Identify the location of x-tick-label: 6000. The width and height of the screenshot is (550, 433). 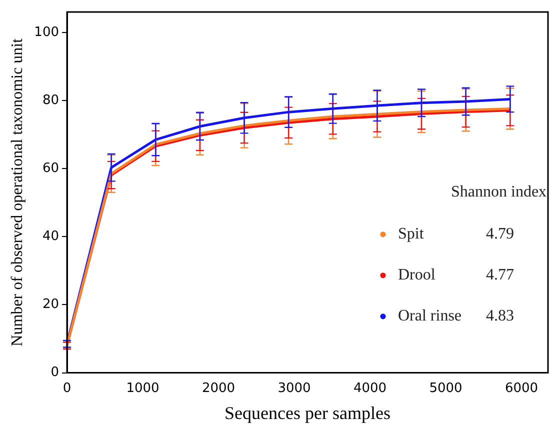
(521, 388).